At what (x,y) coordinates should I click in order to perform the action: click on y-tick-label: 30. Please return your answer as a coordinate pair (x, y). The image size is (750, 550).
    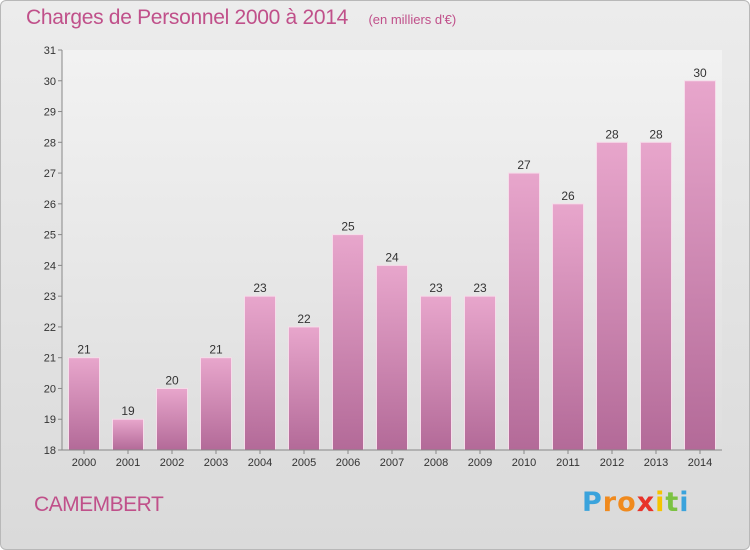
    Looking at the image, I should click on (50, 82).